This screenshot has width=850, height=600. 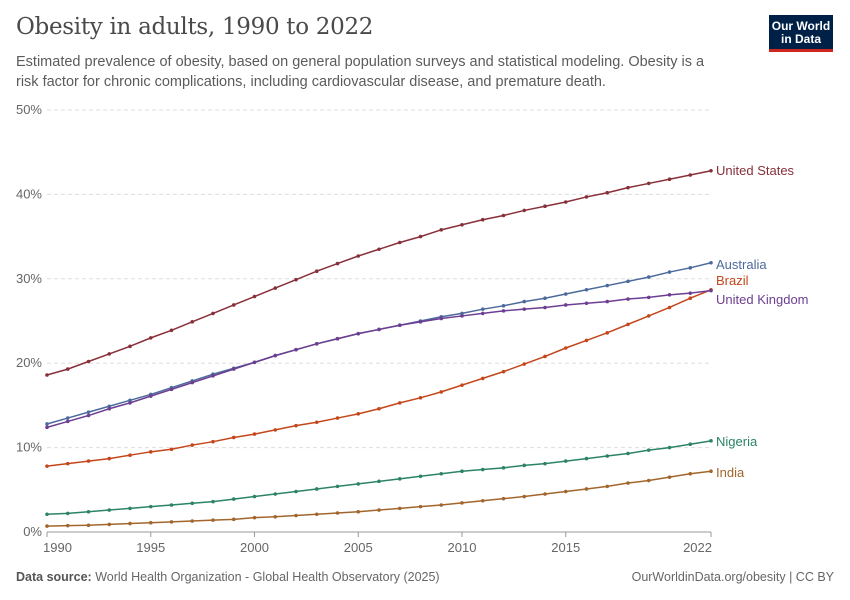 I want to click on series-label: United Kingdom, so click(x=762, y=299).